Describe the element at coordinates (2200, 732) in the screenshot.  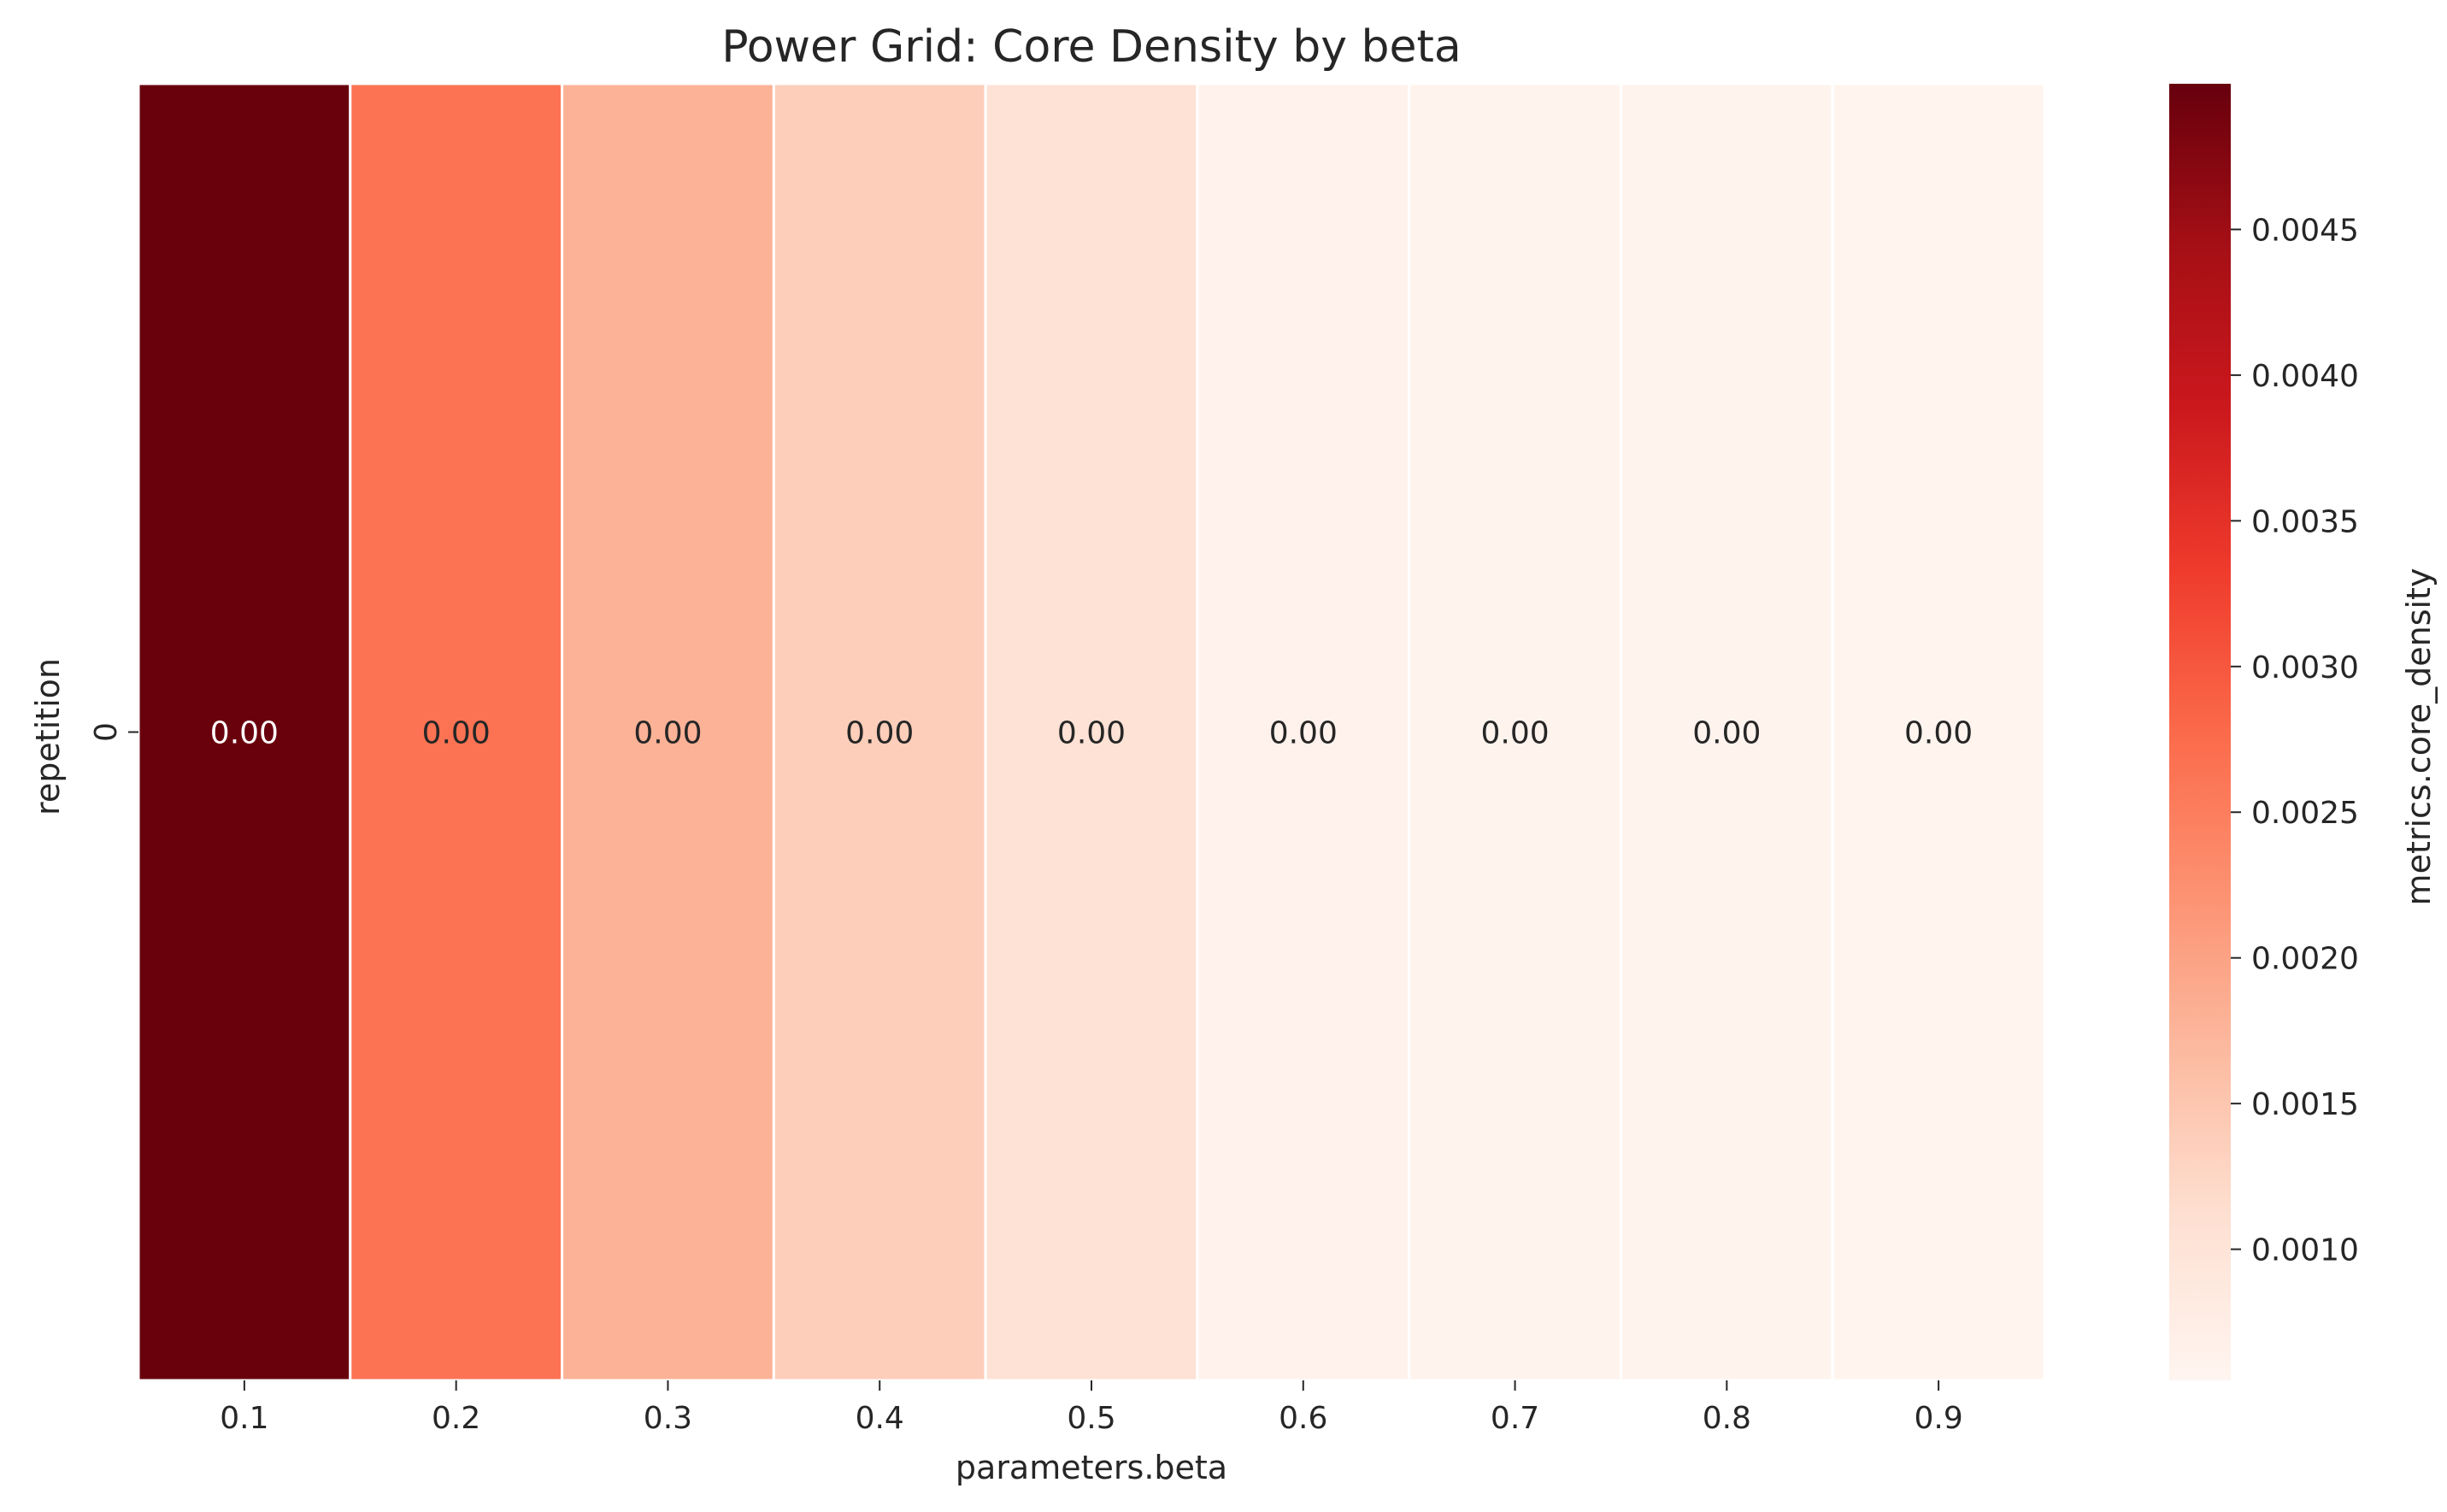
I see `colorbar` at that location.